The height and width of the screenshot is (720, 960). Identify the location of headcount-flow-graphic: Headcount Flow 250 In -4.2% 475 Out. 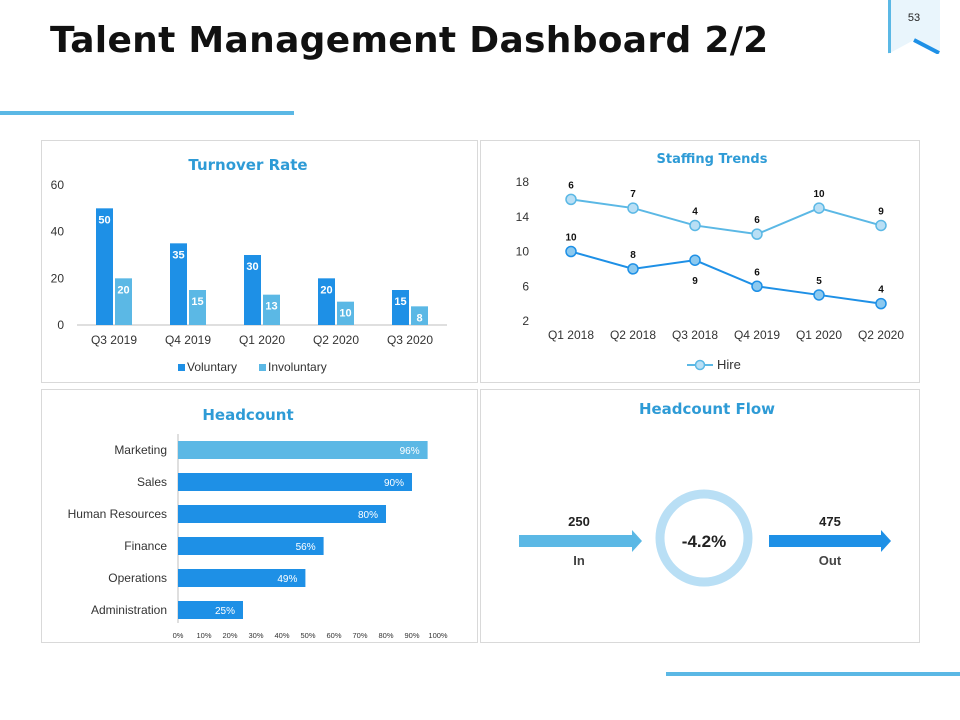
(705, 493).